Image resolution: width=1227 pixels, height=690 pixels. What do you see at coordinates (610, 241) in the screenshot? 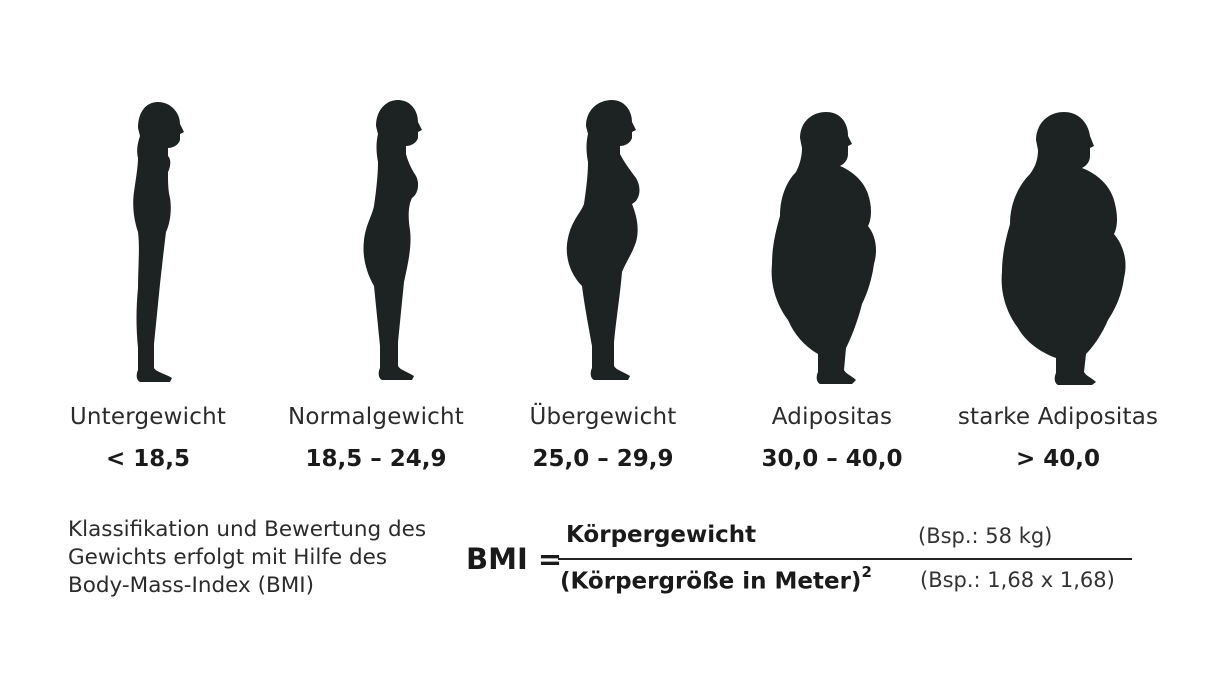
I see `silhouette-overweight` at bounding box center [610, 241].